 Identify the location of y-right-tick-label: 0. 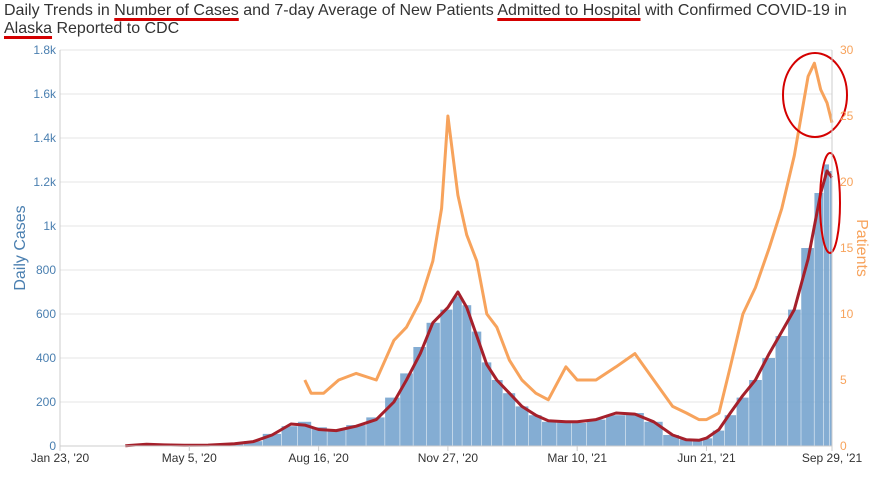
(843, 446).